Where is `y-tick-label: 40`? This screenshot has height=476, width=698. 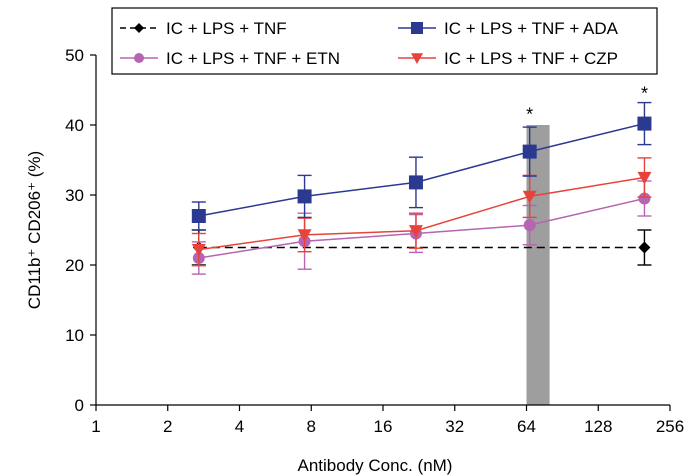
y-tick-label: 40 is located at coordinates (74, 125).